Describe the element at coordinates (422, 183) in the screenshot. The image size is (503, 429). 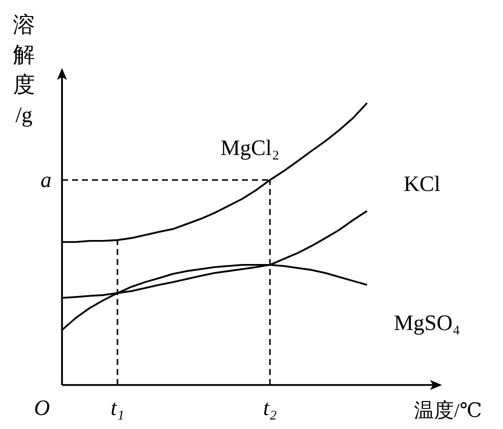
I see `series-label: KCl` at that location.